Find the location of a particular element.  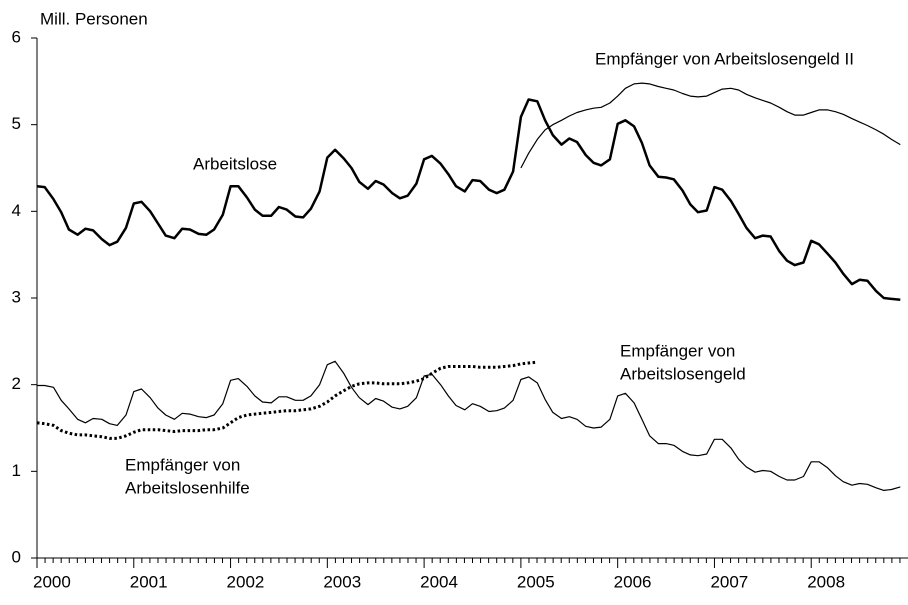

x-tick-label: 2008 is located at coordinates (826, 581).